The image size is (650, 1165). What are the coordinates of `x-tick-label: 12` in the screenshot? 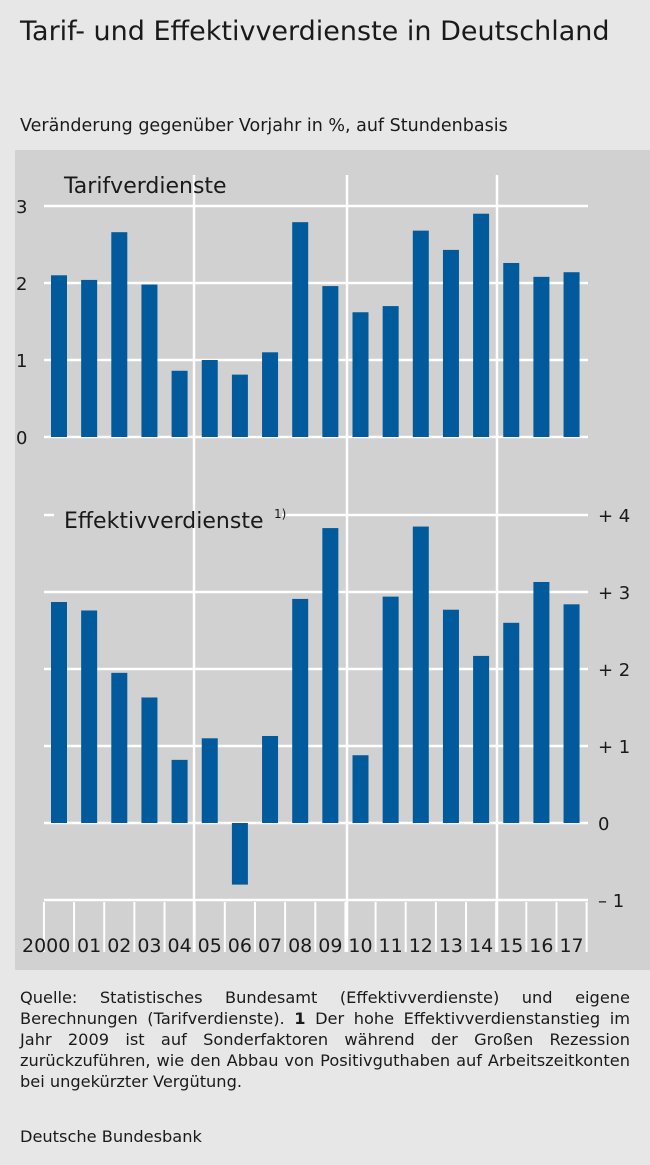 It's located at (421, 946).